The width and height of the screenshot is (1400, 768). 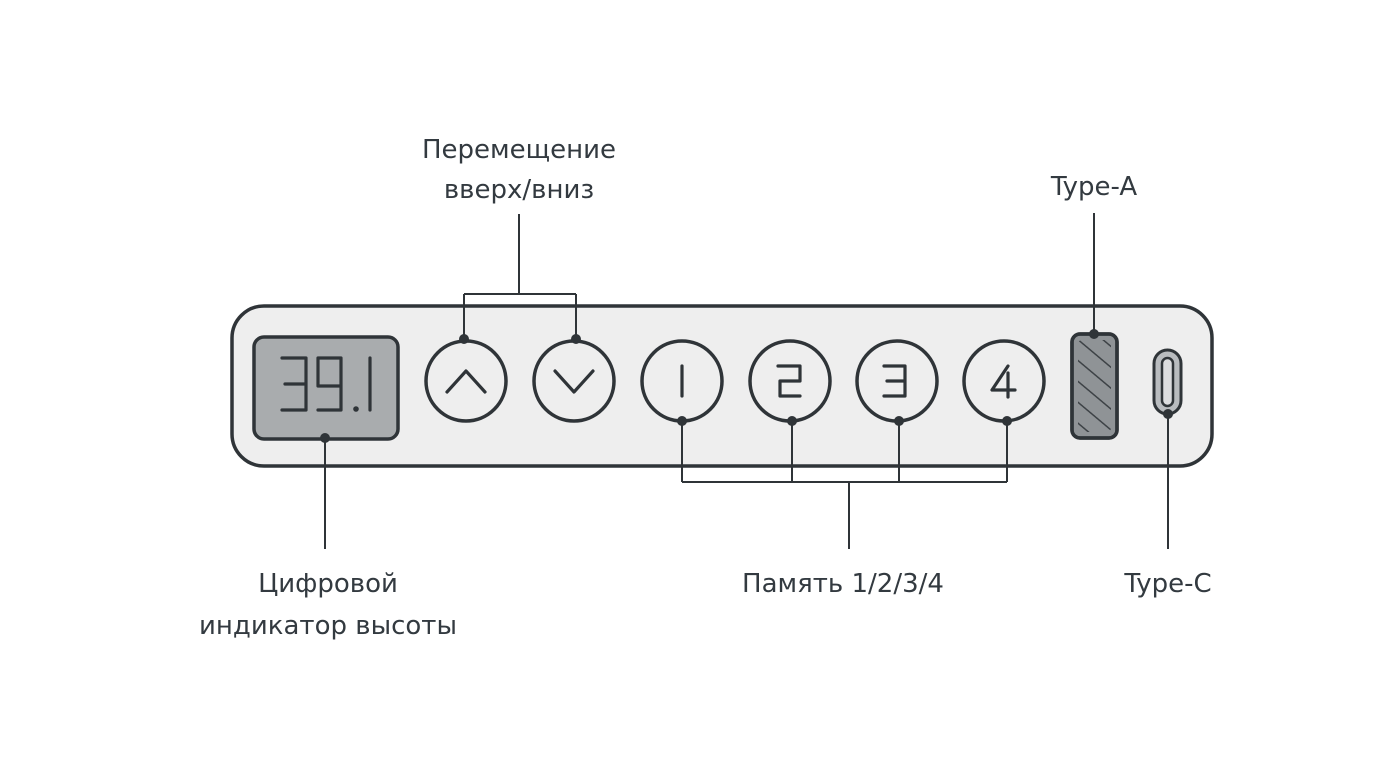 I want to click on type-c-label: Type-C, so click(x=1167, y=584).